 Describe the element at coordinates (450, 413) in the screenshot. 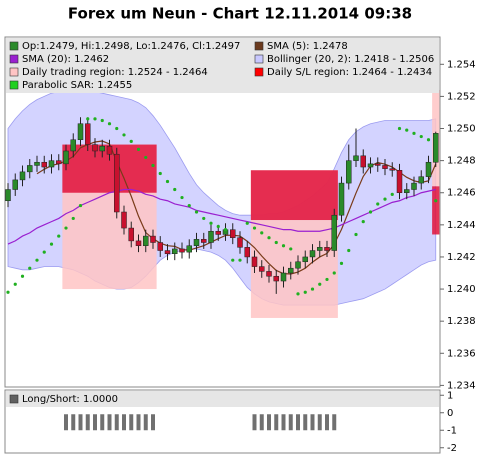

I see `y-tick-label: 0` at that location.